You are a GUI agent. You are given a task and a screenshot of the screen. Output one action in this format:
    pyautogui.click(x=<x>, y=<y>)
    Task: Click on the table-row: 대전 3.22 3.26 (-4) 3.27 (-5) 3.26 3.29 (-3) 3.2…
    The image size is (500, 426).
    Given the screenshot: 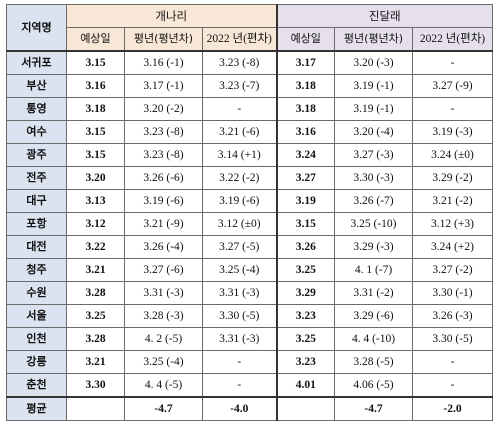 What is the action you would take?
    pyautogui.click(x=249, y=247)
    